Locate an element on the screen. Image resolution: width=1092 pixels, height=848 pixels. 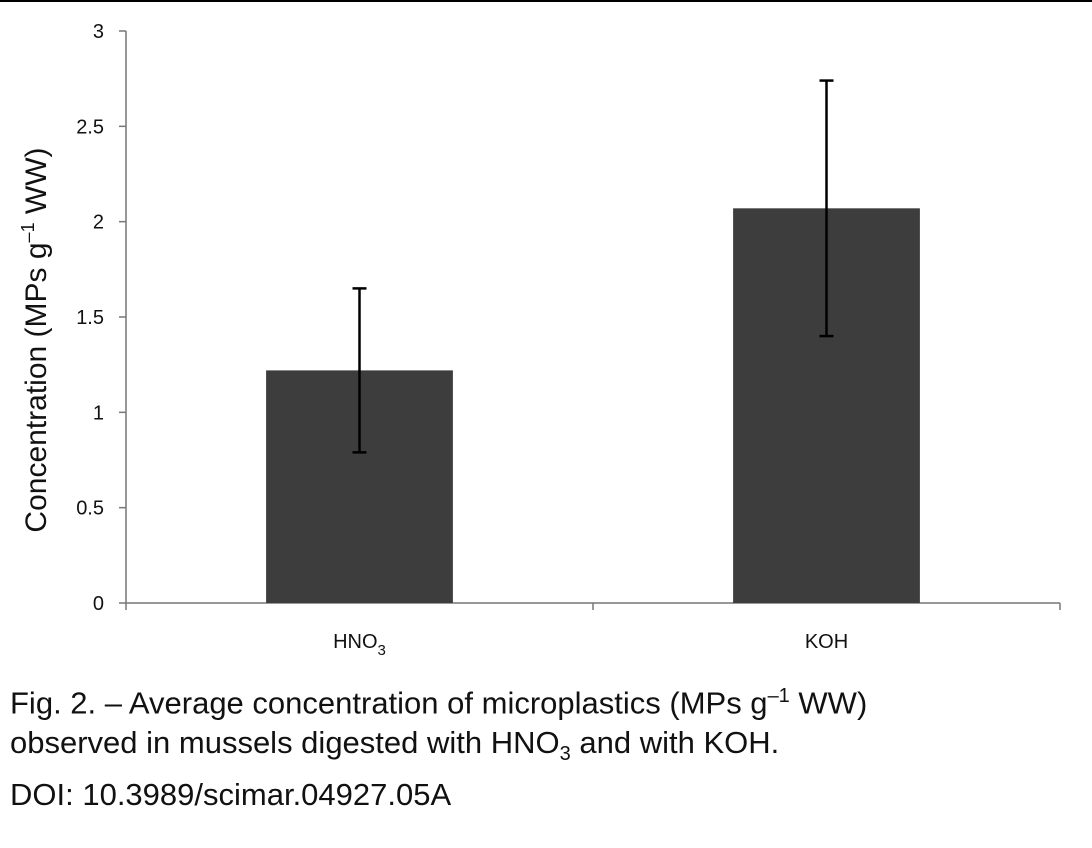
caption-line-2-end: and with KOH. is located at coordinates (675, 743).